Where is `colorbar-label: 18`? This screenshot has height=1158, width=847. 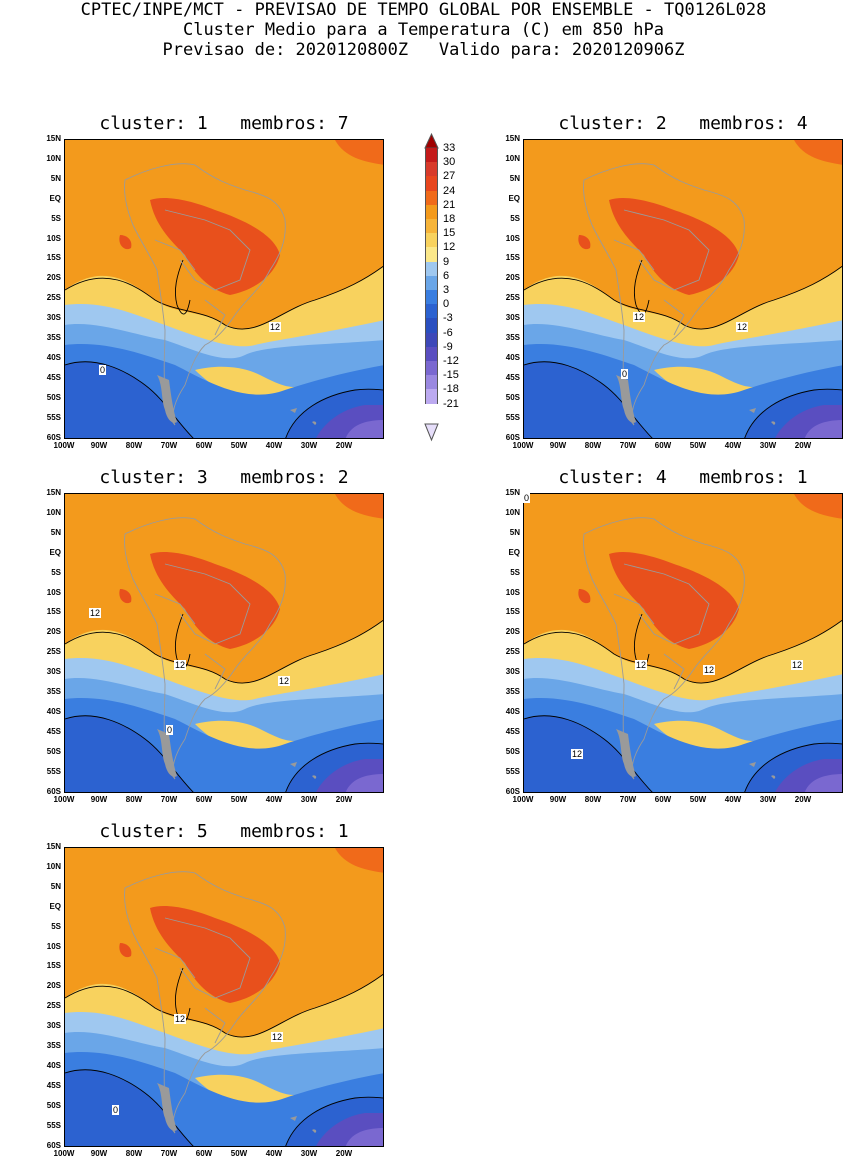 colorbar-label: 18 is located at coordinates (449, 219).